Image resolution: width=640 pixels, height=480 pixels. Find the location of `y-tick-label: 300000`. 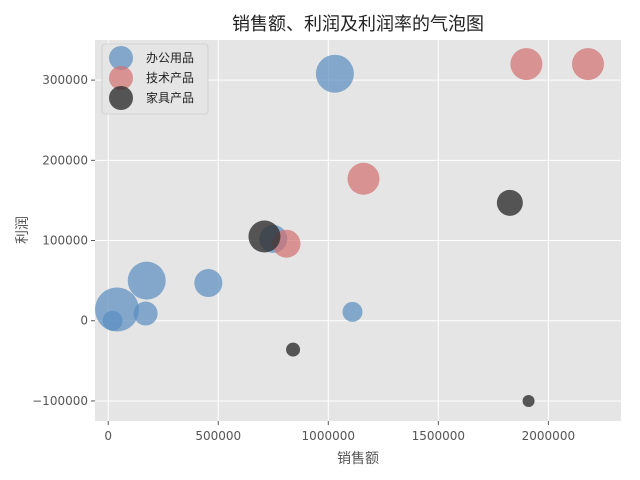

y-tick-label: 300000 is located at coordinates (65, 80).